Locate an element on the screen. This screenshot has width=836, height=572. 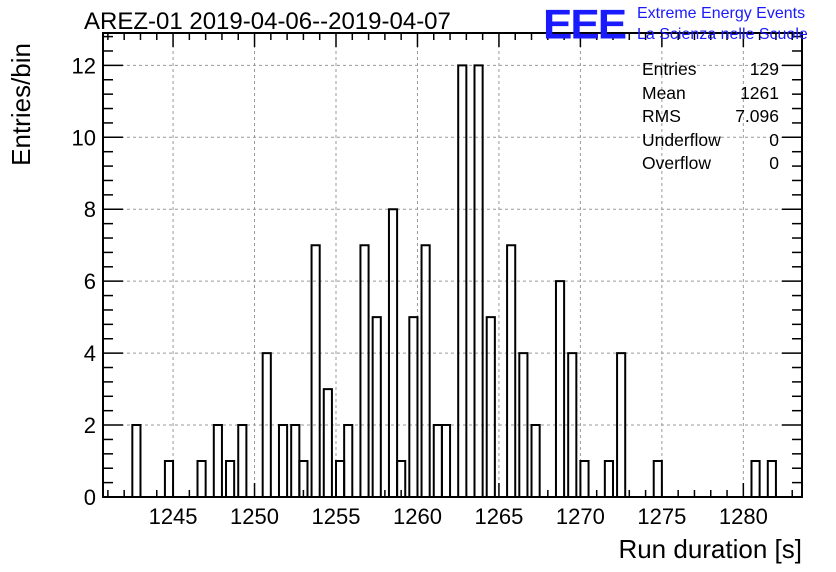
x-tick-label: 1255 is located at coordinates (336, 516).